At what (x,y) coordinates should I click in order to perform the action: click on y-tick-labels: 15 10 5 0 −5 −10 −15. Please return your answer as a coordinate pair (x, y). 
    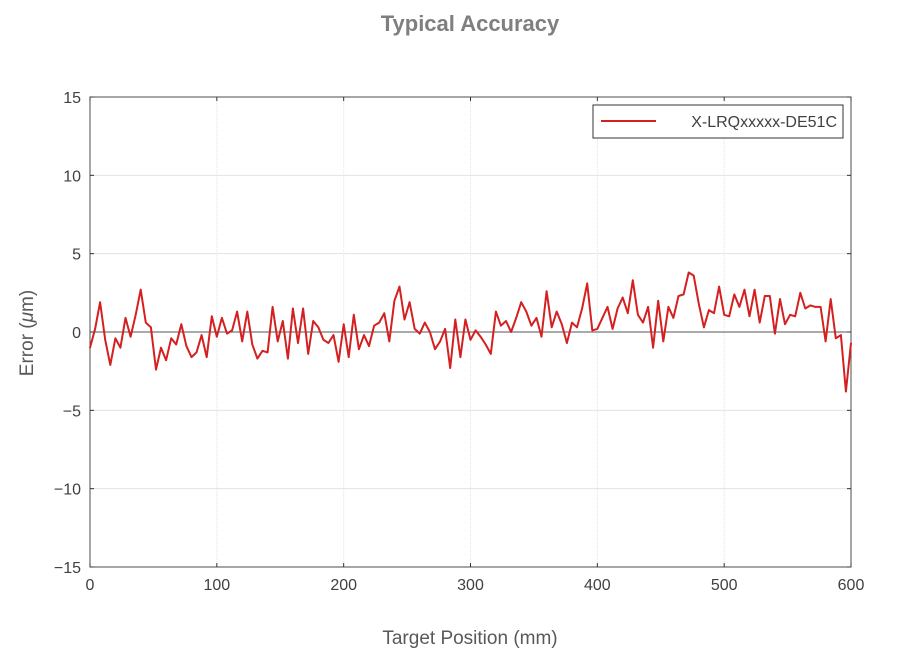
    Looking at the image, I should click on (67, 333).